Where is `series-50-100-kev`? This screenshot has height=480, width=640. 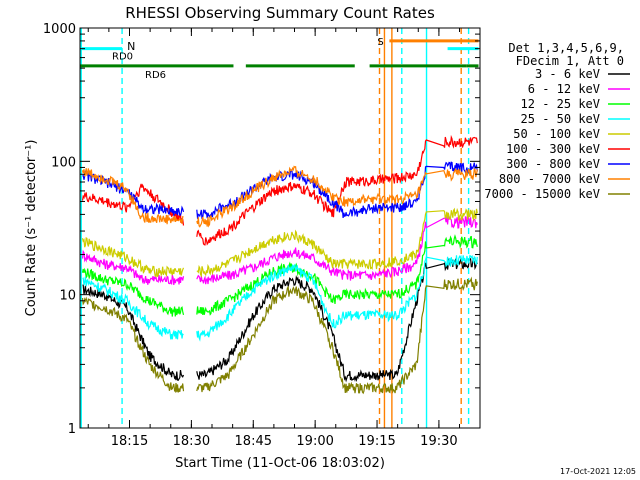
series-50-100-kev is located at coordinates (279, 242).